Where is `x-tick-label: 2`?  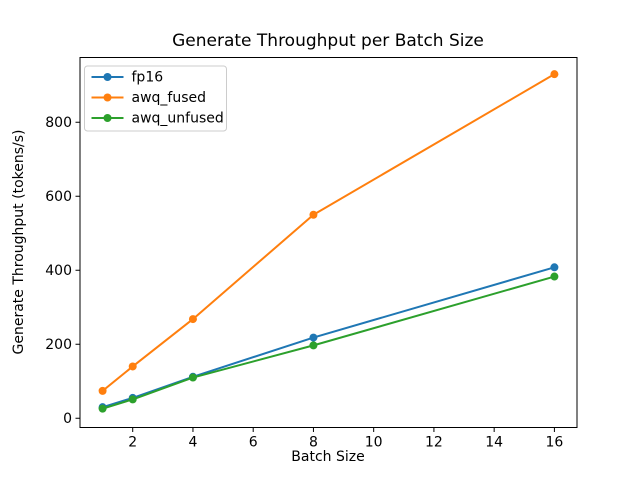
x-tick-label: 2 is located at coordinates (132, 443).